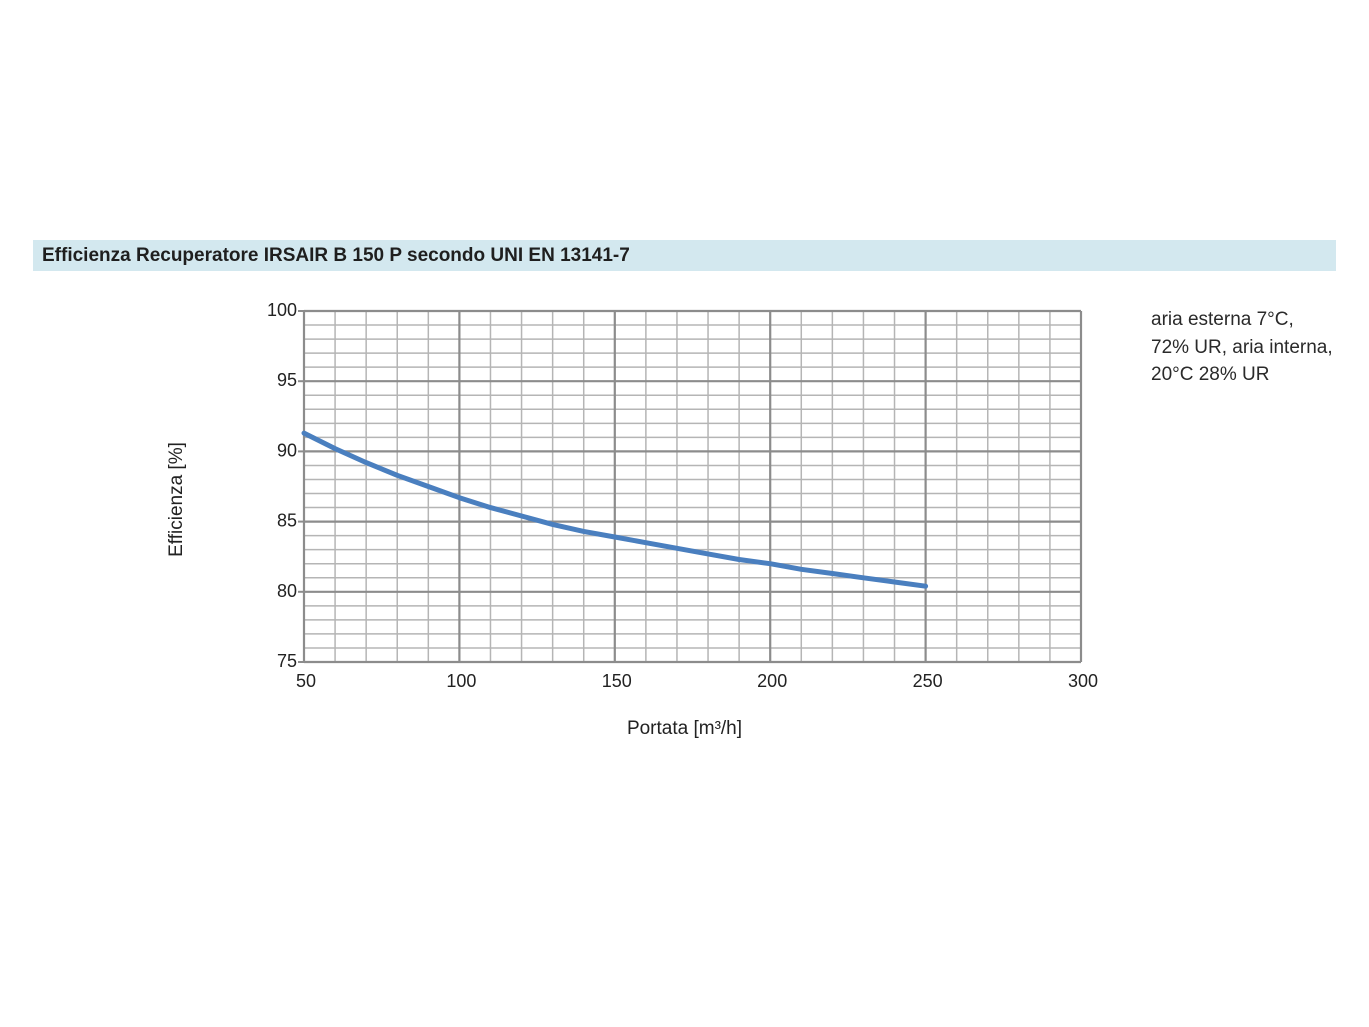  Describe the element at coordinates (928, 681) in the screenshot. I see `x-tick-label: 250` at that location.